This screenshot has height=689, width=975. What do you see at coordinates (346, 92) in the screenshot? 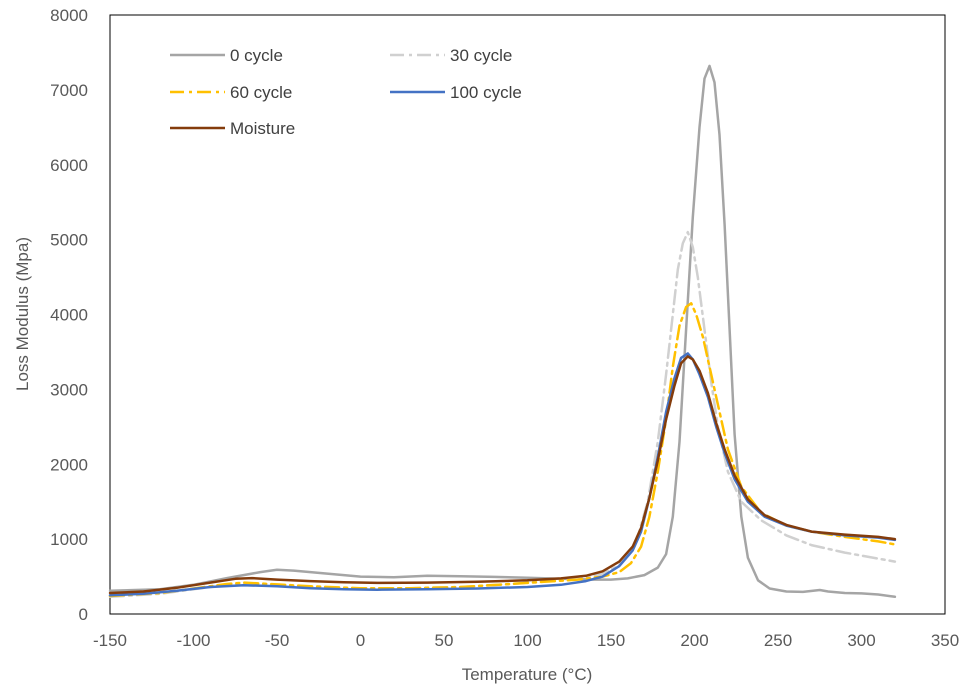
I see `legend: 0 cycle 30 cycle 60 cycle 100 cycle Moisture` at bounding box center [346, 92].